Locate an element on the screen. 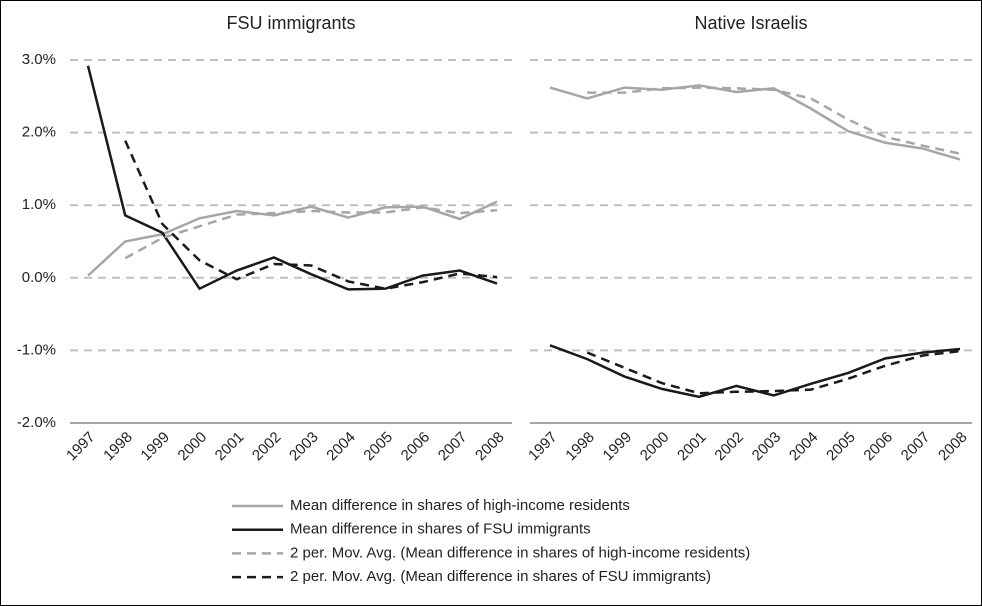 Image resolution: width=982 pixels, height=606 pixels. y-tick-label: 2.0% is located at coordinates (39, 132).